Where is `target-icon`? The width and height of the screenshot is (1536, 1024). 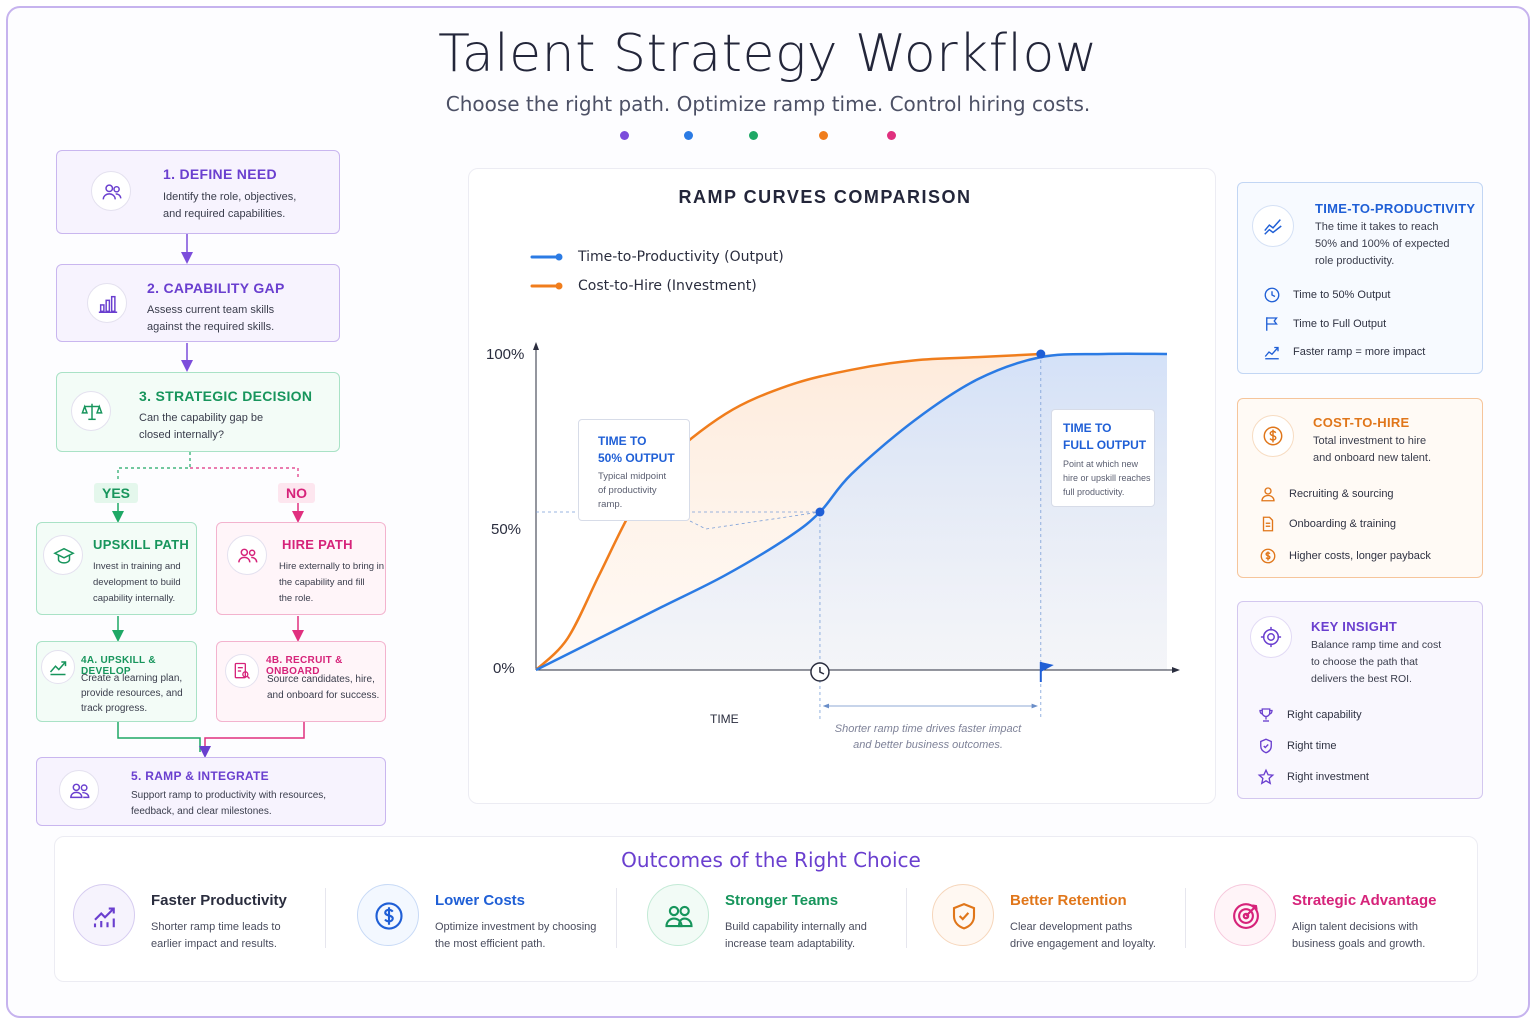
target-icon is located at coordinates (1245, 915).